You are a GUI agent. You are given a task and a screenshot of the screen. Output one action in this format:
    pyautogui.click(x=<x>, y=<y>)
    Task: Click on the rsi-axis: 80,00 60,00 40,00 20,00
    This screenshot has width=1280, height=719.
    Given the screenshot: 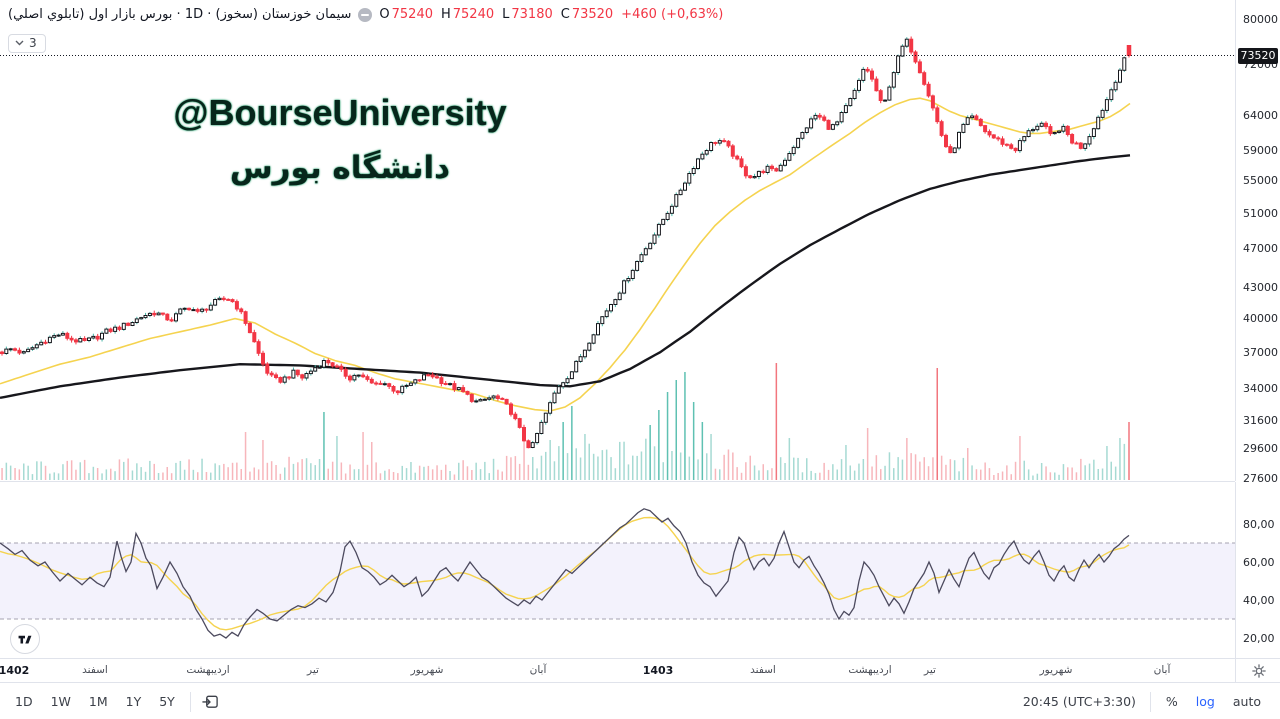 What is the action you would take?
    pyautogui.click(x=1257, y=570)
    